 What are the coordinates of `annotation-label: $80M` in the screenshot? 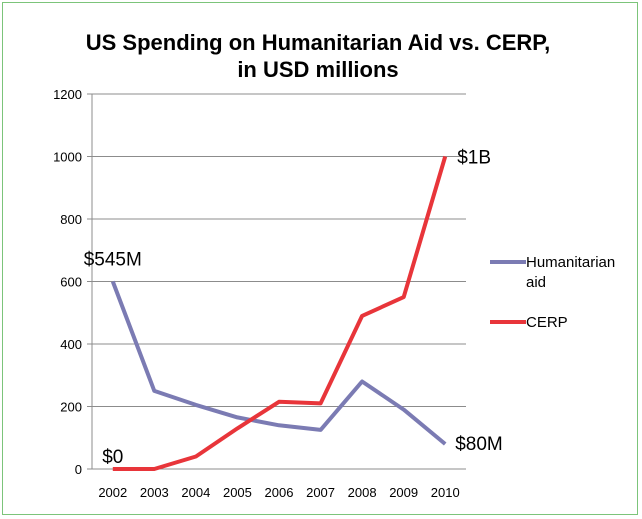 It's located at (479, 444).